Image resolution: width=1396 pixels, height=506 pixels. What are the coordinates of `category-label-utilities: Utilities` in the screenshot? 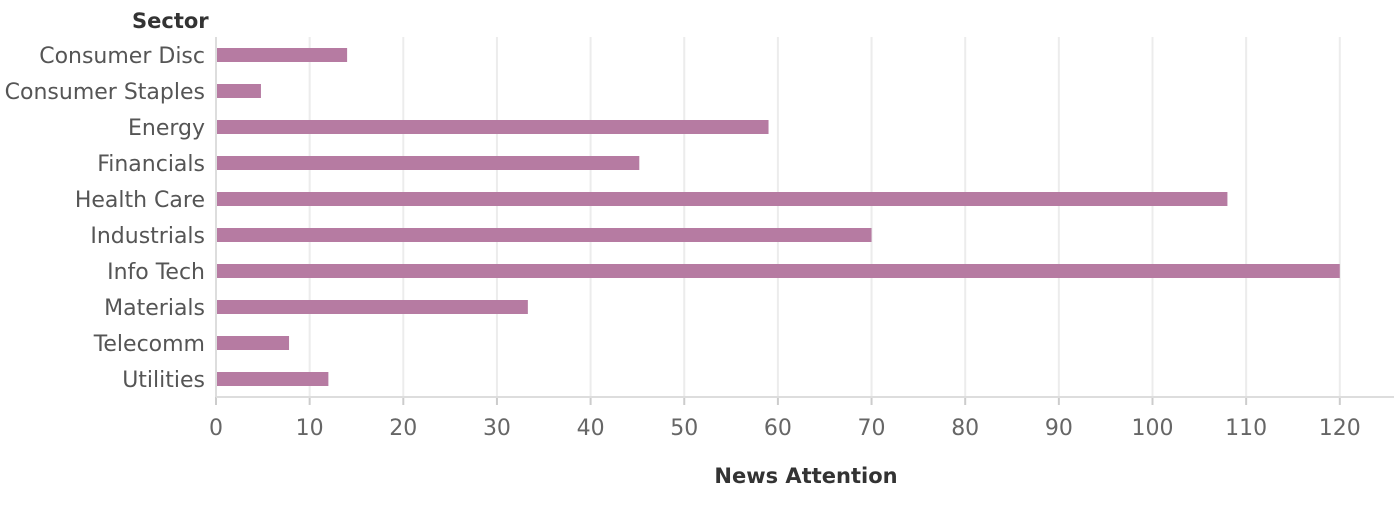 It's located at (163, 380).